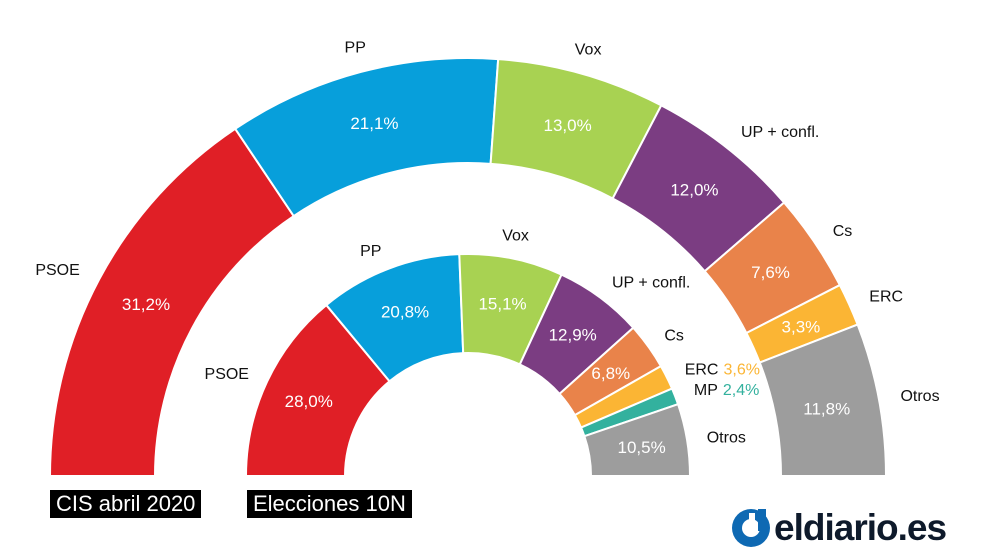 The height and width of the screenshot is (557, 1000). Describe the element at coordinates (826, 409) in the screenshot. I see `outer-pct-otros: 11,8%` at that location.